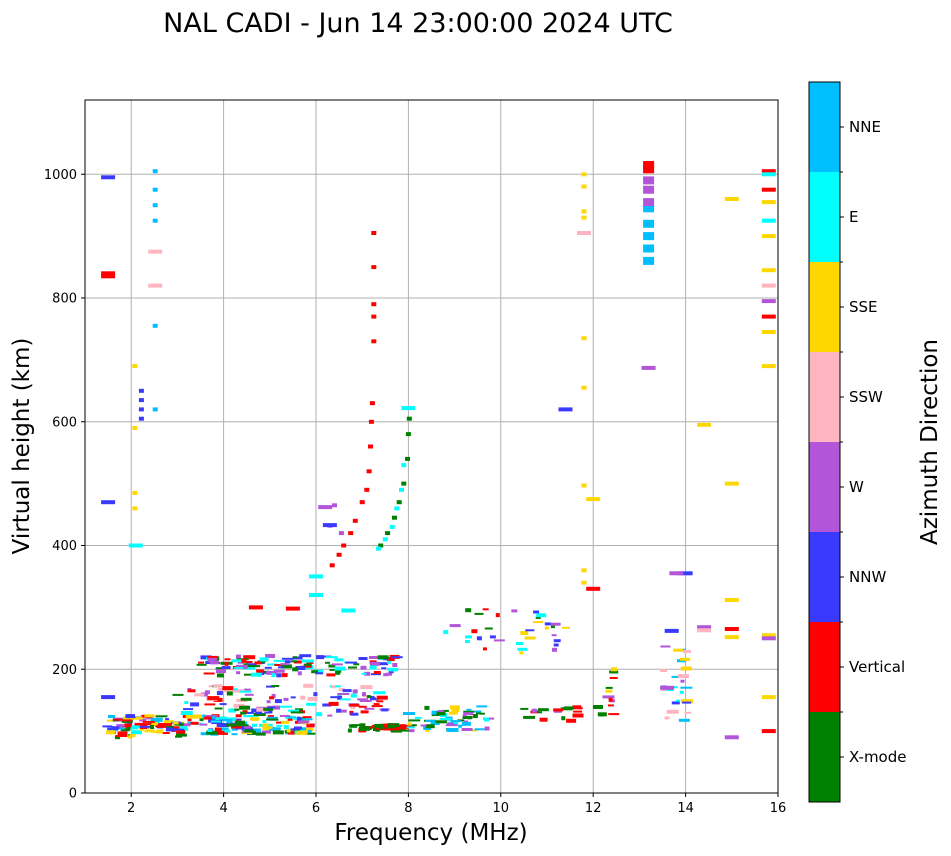 This screenshot has height=856, width=951. I want to click on colorbar-swatch, so click(824, 217).